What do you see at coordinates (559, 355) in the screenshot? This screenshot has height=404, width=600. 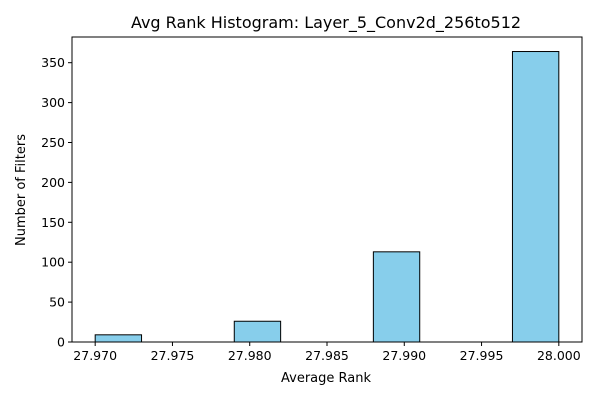 I see `x-tick-label: 28.000` at bounding box center [559, 355].